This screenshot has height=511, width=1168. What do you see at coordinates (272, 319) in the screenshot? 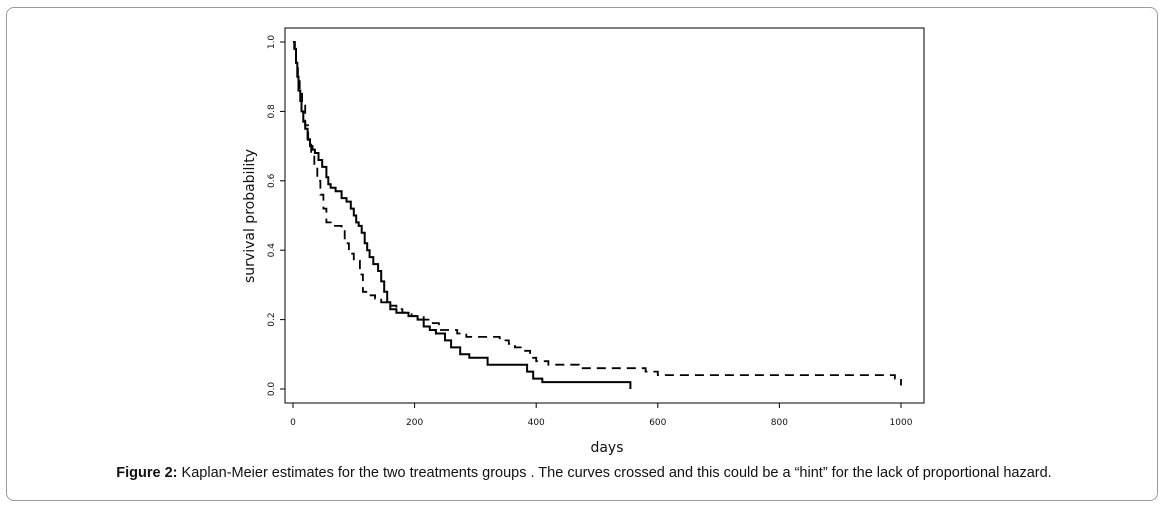
I see `y-tick-label: 0.2` at bounding box center [272, 319].